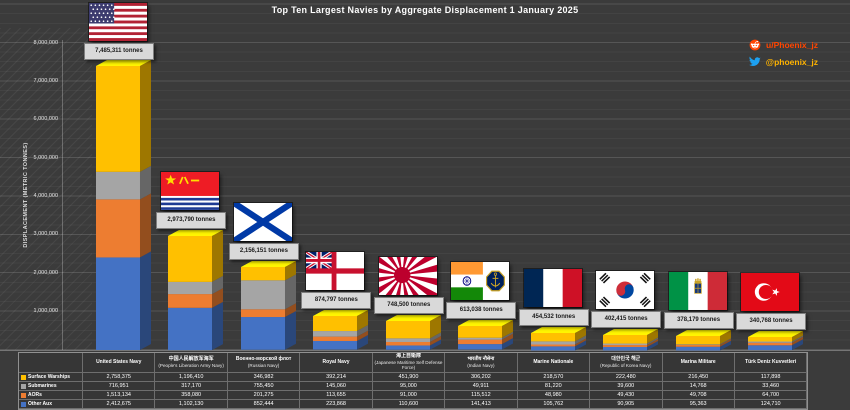 This screenshot has height=410, width=850. What do you see at coordinates (626, 377) in the screenshot?
I see `table-value-cell: 222,480` at bounding box center [626, 377].